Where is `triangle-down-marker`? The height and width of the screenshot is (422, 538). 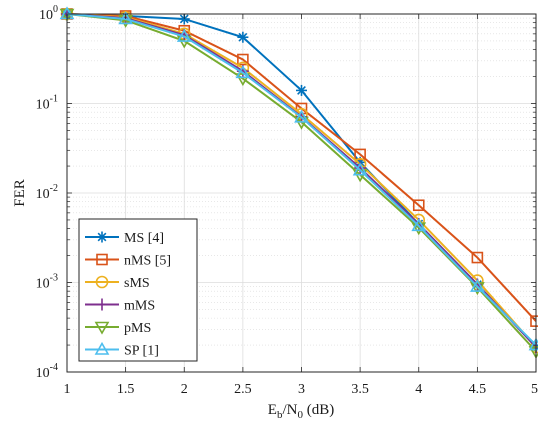 triangle-down-marker is located at coordinates (102, 328).